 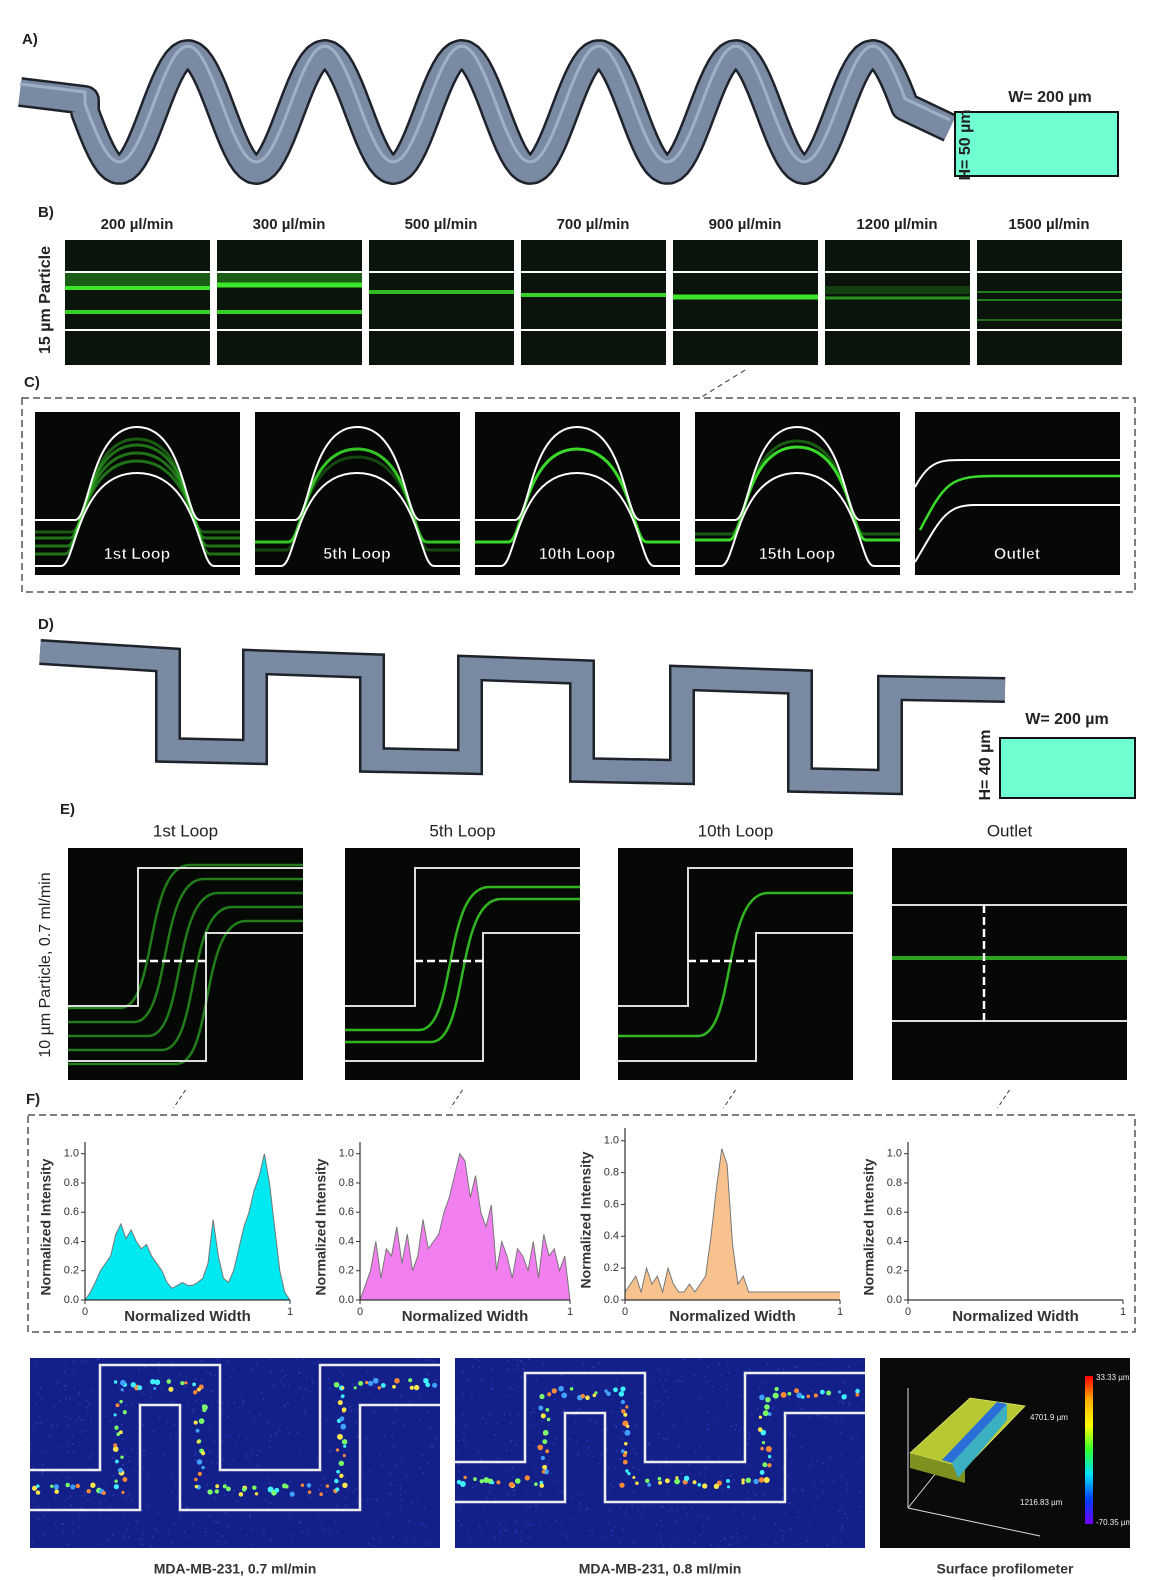 I want to click on panel-label: D), so click(x=46, y=624).